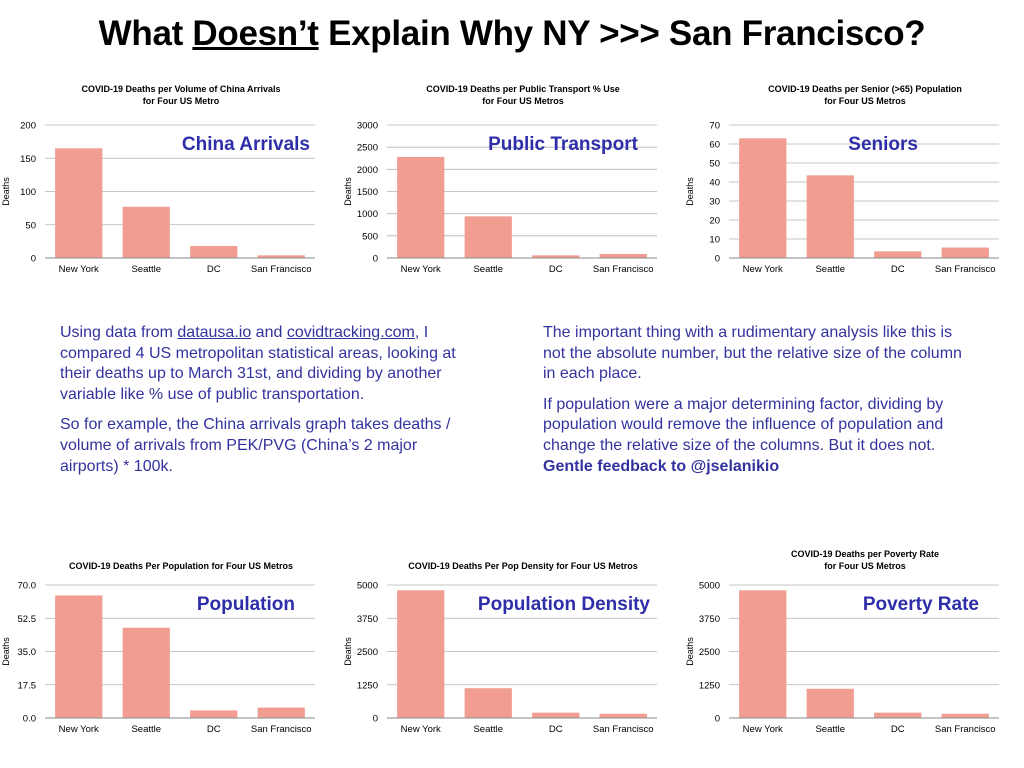  What do you see at coordinates (214, 332) in the screenshot?
I see `datausa-link: datausa.io` at bounding box center [214, 332].